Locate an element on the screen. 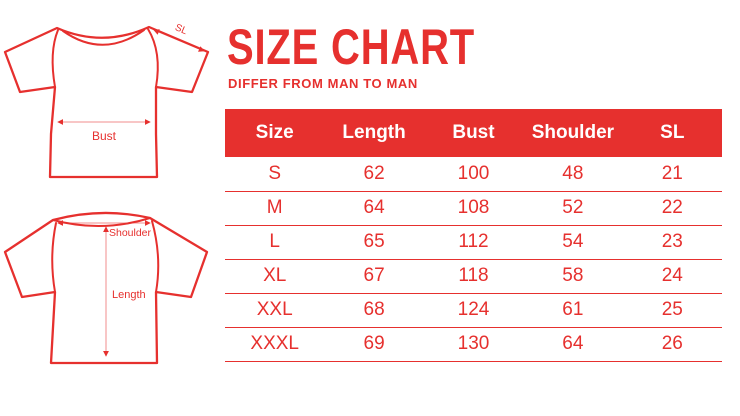  cell-sl: 25 is located at coordinates (672, 310).